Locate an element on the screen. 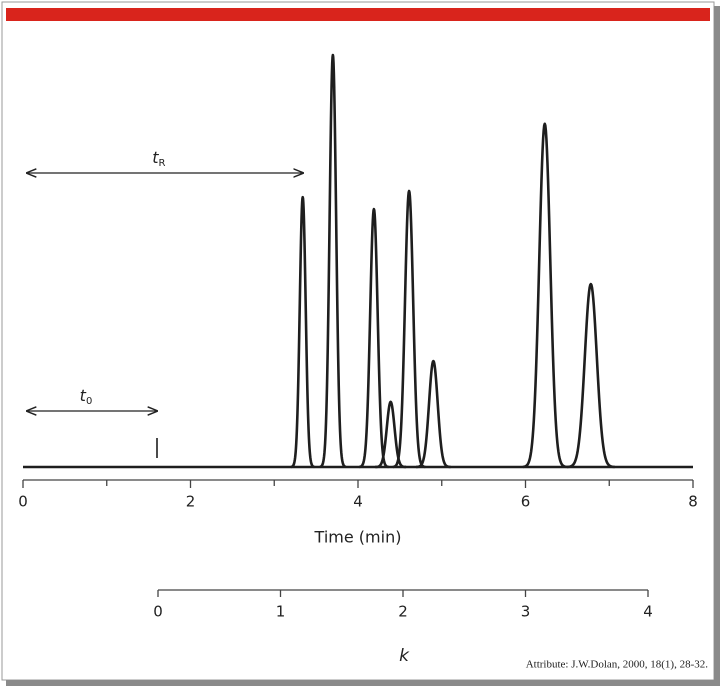  annotation-sub: R is located at coordinates (162, 163).